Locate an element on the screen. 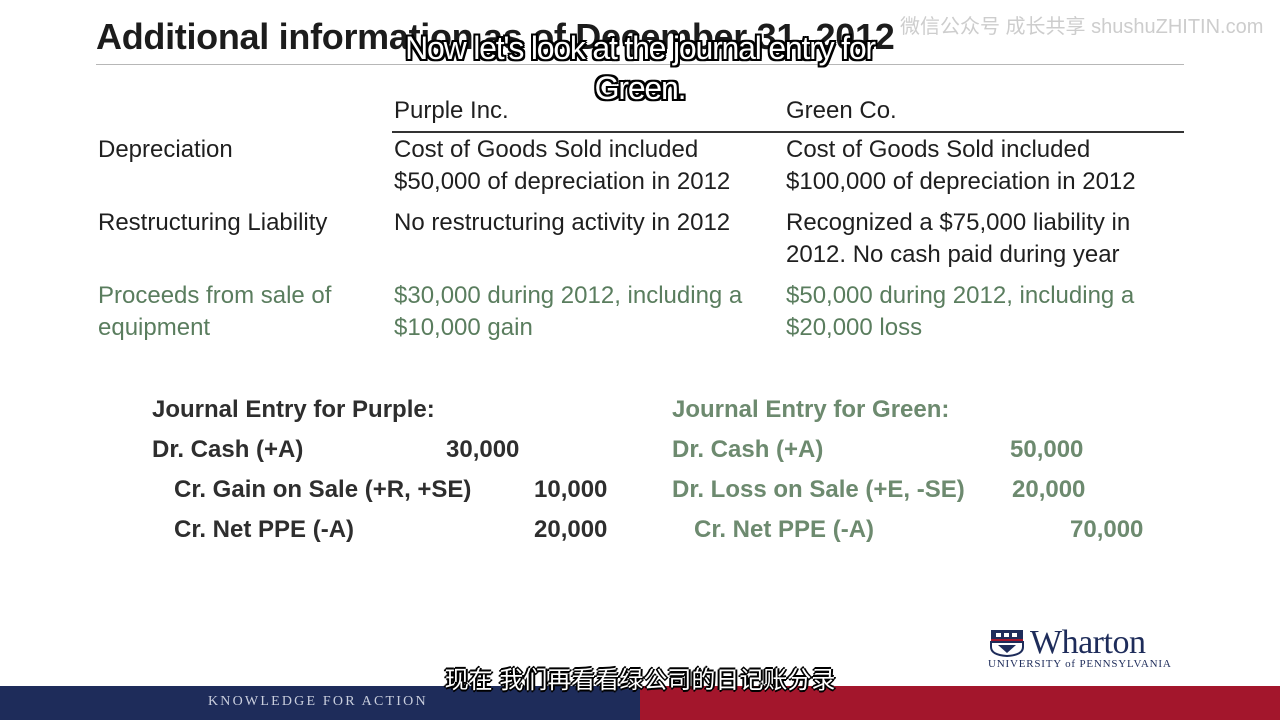 The height and width of the screenshot is (720, 1280). wharton-shield-icon is located at coordinates (1007, 643).